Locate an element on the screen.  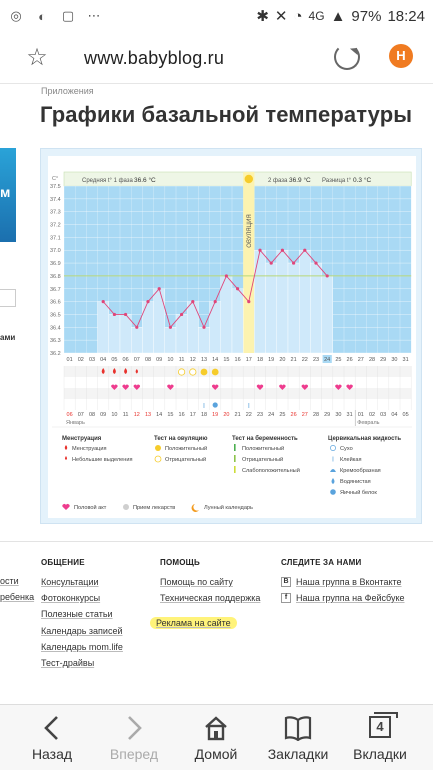
bookmark-star-icon: ☆ is located at coordinates (37, 57).